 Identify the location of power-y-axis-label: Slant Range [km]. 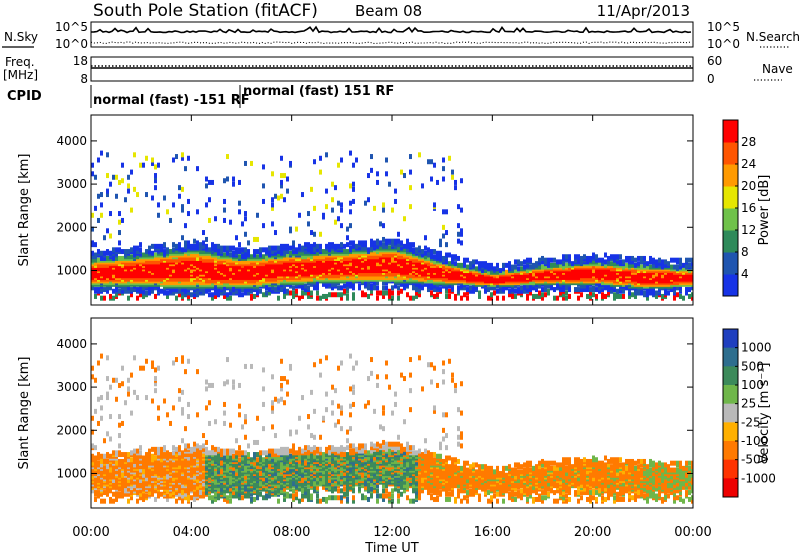
(24, 210).